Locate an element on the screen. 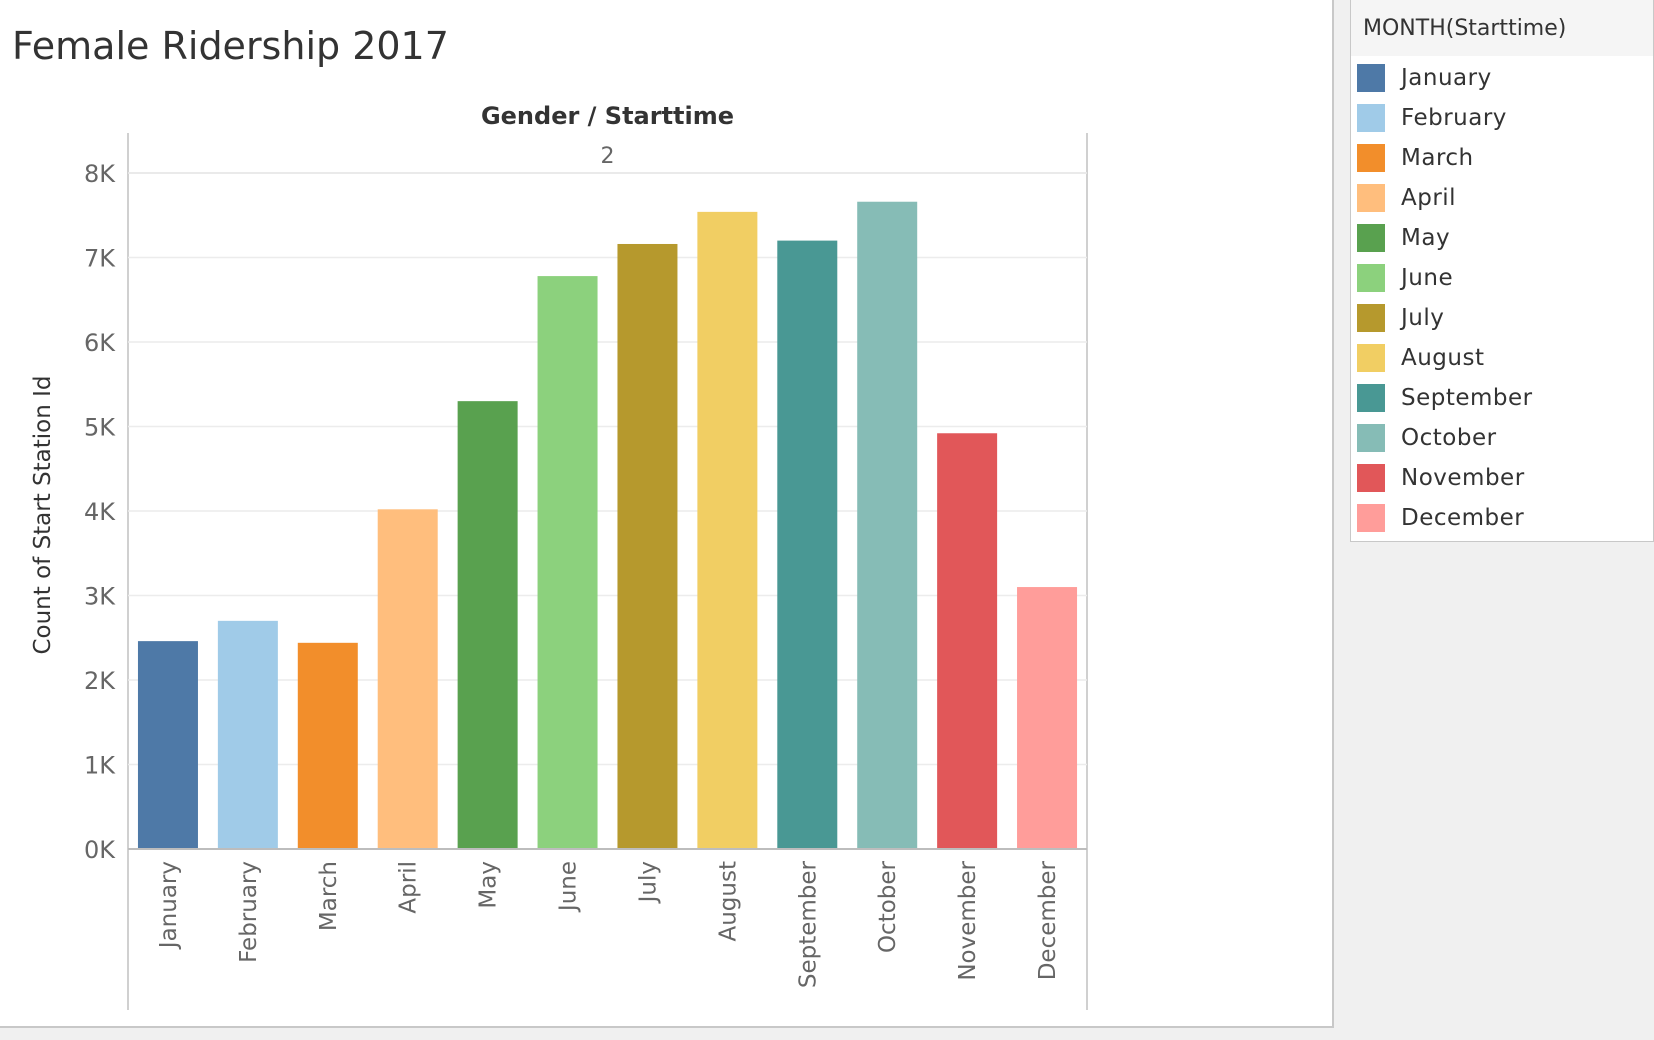 The height and width of the screenshot is (1040, 1654). x-tick-label: February is located at coordinates (249, 912).